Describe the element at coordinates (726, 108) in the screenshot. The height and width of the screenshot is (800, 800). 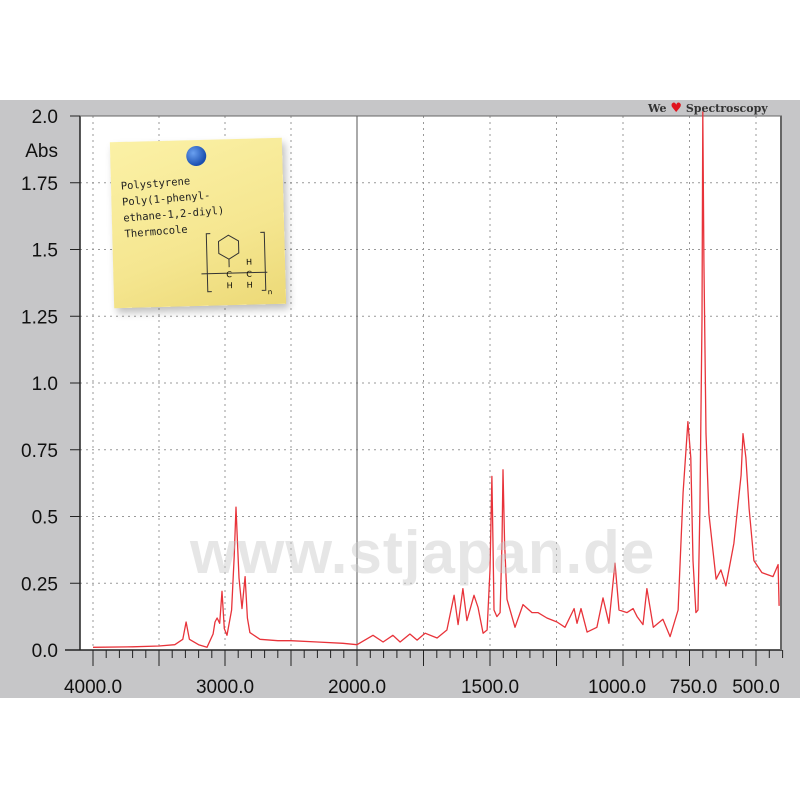
I see `brand-suffix: Spectroscopy` at that location.